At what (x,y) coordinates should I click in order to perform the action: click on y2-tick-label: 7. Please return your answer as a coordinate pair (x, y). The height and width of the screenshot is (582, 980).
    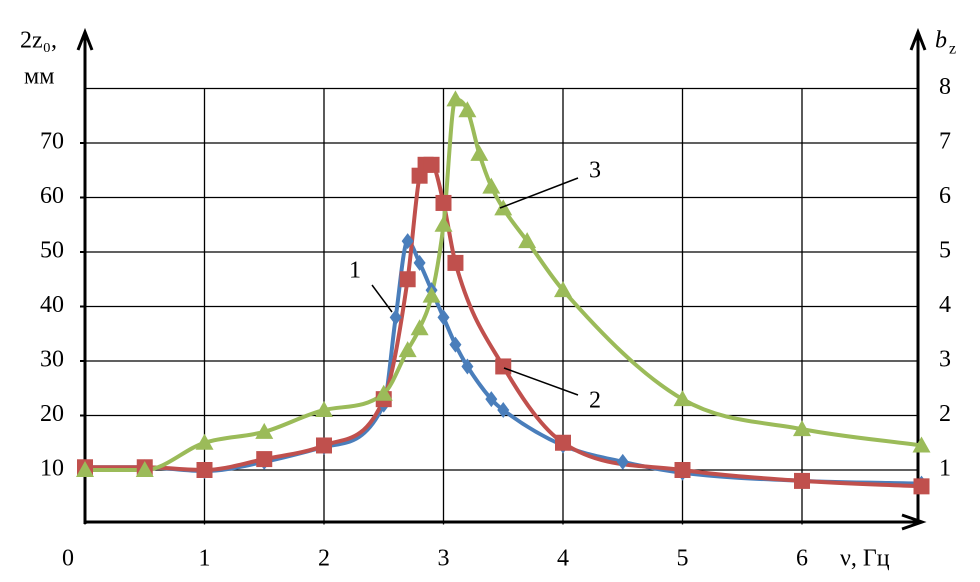
    Looking at the image, I should click on (945, 142).